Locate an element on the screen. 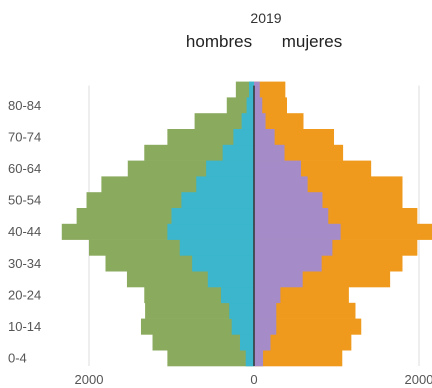 Image resolution: width=432 pixels, height=388 pixels. x-tick-label-0: 2000 is located at coordinates (89, 379).